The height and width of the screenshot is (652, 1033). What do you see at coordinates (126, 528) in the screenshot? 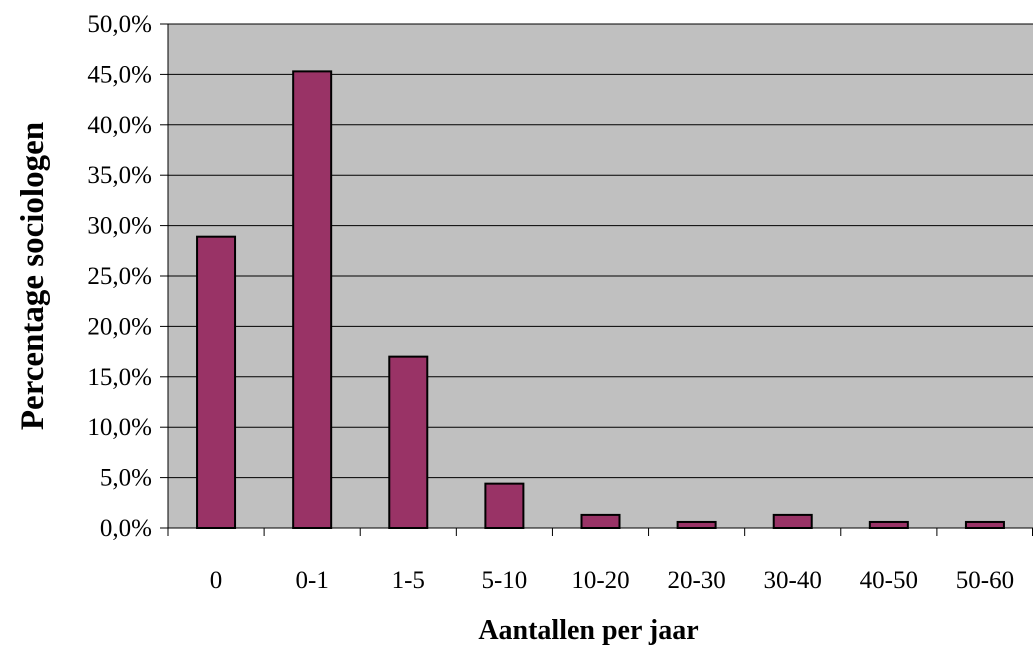
I see `y-tick-label: 0,0%` at bounding box center [126, 528].